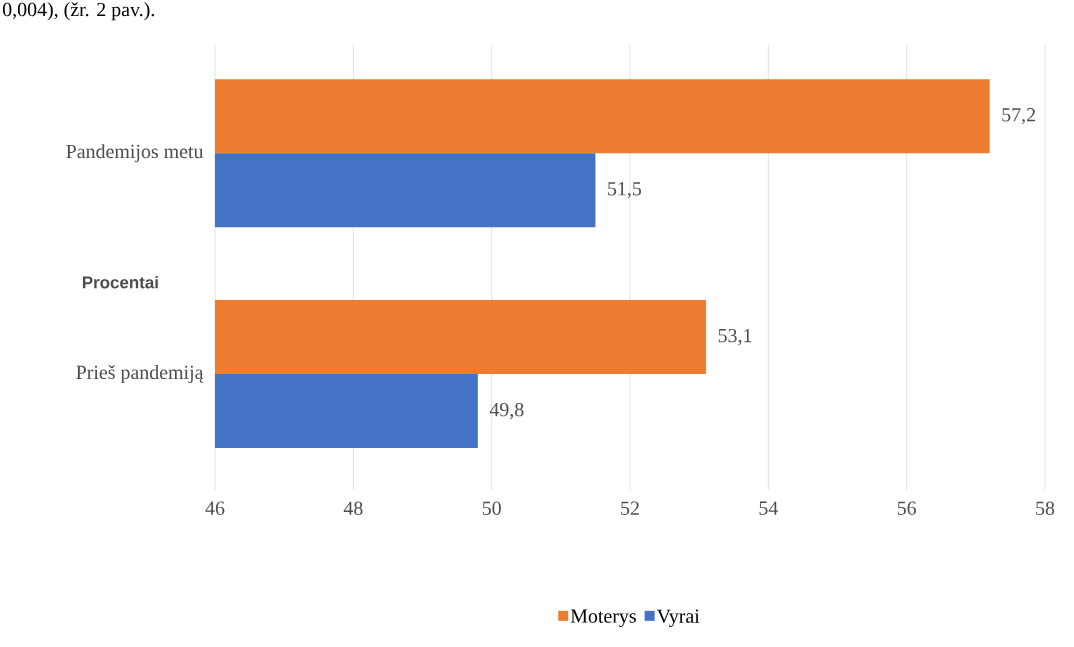 The image size is (1074, 647). What do you see at coordinates (735, 337) in the screenshot?
I see `data-label: 53,1` at bounding box center [735, 337].